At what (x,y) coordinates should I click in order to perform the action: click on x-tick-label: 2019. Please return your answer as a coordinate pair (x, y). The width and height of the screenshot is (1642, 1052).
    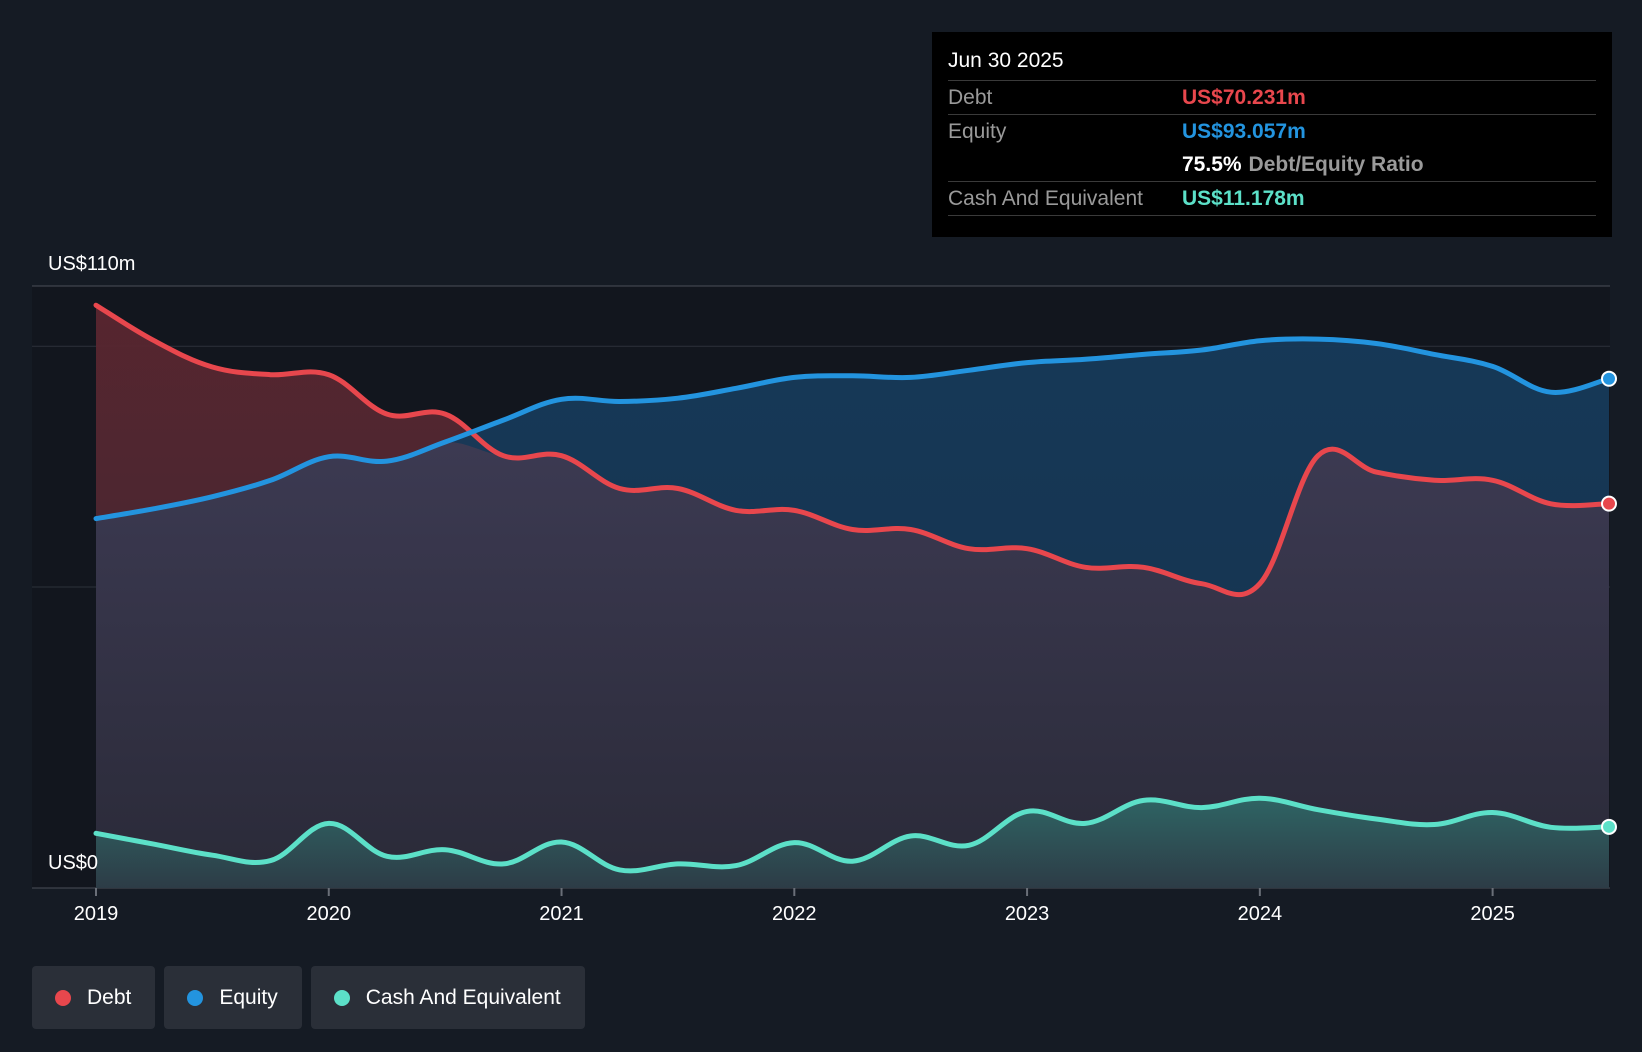
    Looking at the image, I should click on (96, 914).